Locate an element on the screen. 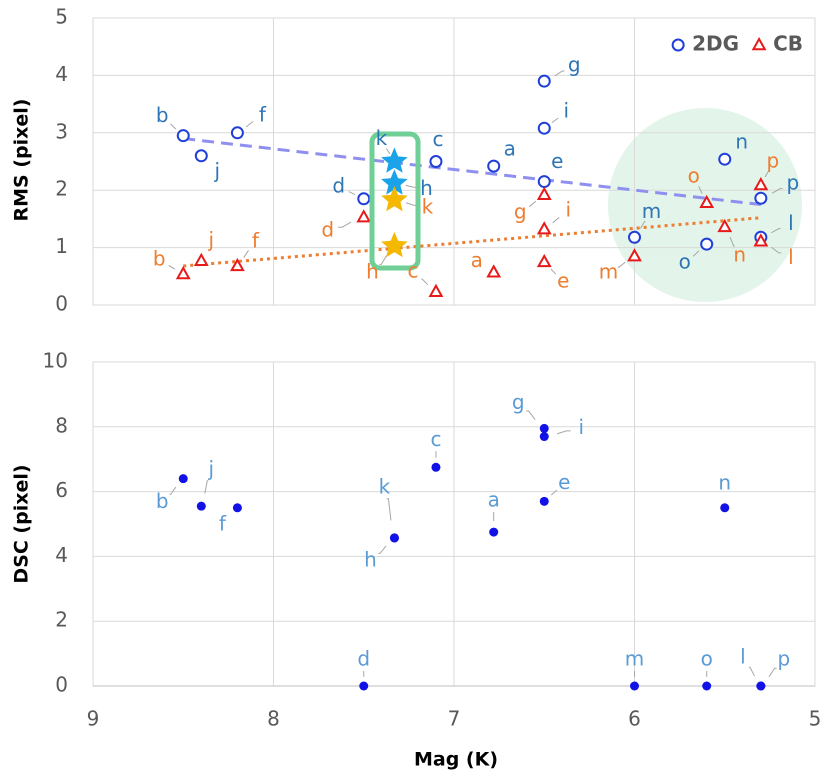 Image resolution: width=830 pixels, height=782 pixels. x-tick-label: 6 is located at coordinates (634, 719).